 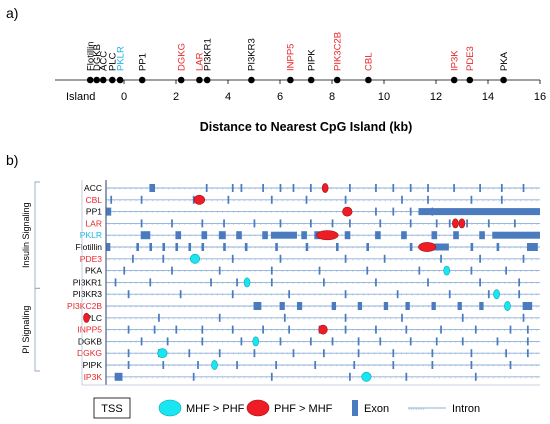 What do you see at coordinates (91, 235) in the screenshot?
I see `row-label-pklr: PKLR` at bounding box center [91, 235].